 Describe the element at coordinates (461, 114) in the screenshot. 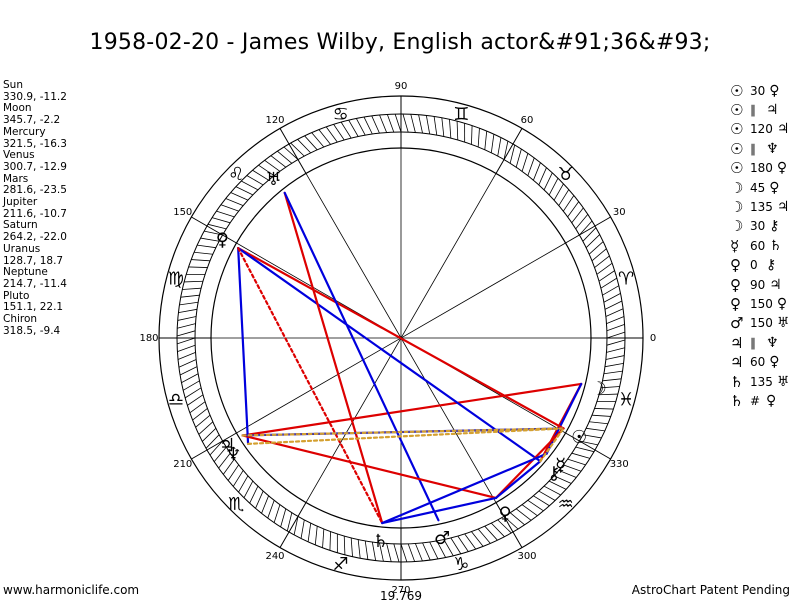

I see `zodiac-sign-glyph: ♊` at that location.